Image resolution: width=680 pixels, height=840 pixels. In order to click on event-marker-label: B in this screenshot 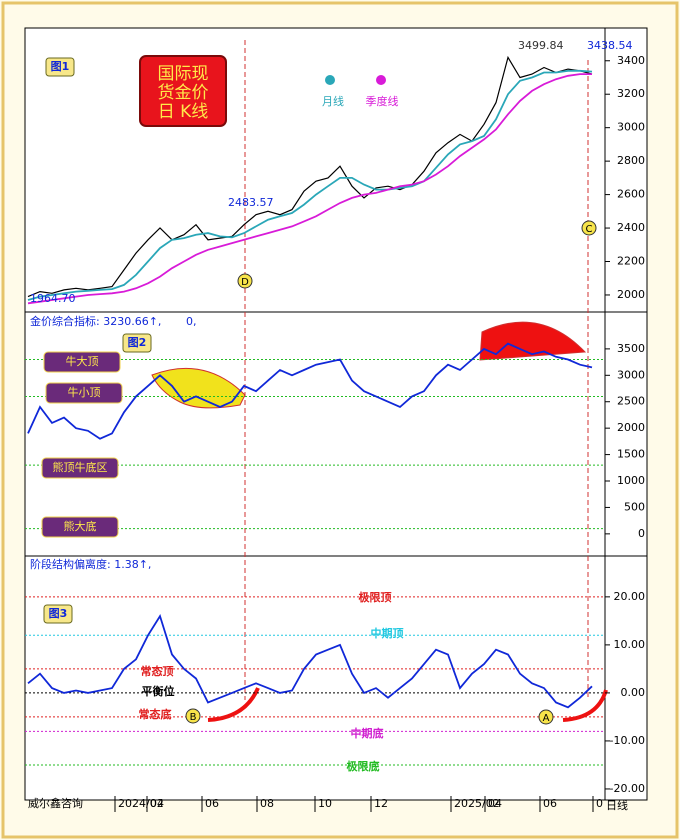, I will do `click(193, 717)`.